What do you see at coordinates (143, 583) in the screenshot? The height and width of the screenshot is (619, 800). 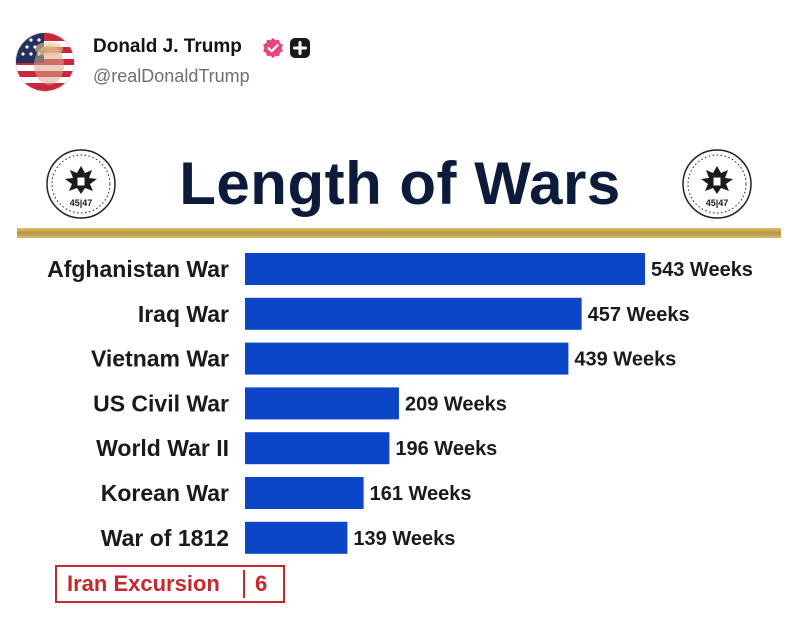 I see `callout-label: Iran Excursion` at bounding box center [143, 583].